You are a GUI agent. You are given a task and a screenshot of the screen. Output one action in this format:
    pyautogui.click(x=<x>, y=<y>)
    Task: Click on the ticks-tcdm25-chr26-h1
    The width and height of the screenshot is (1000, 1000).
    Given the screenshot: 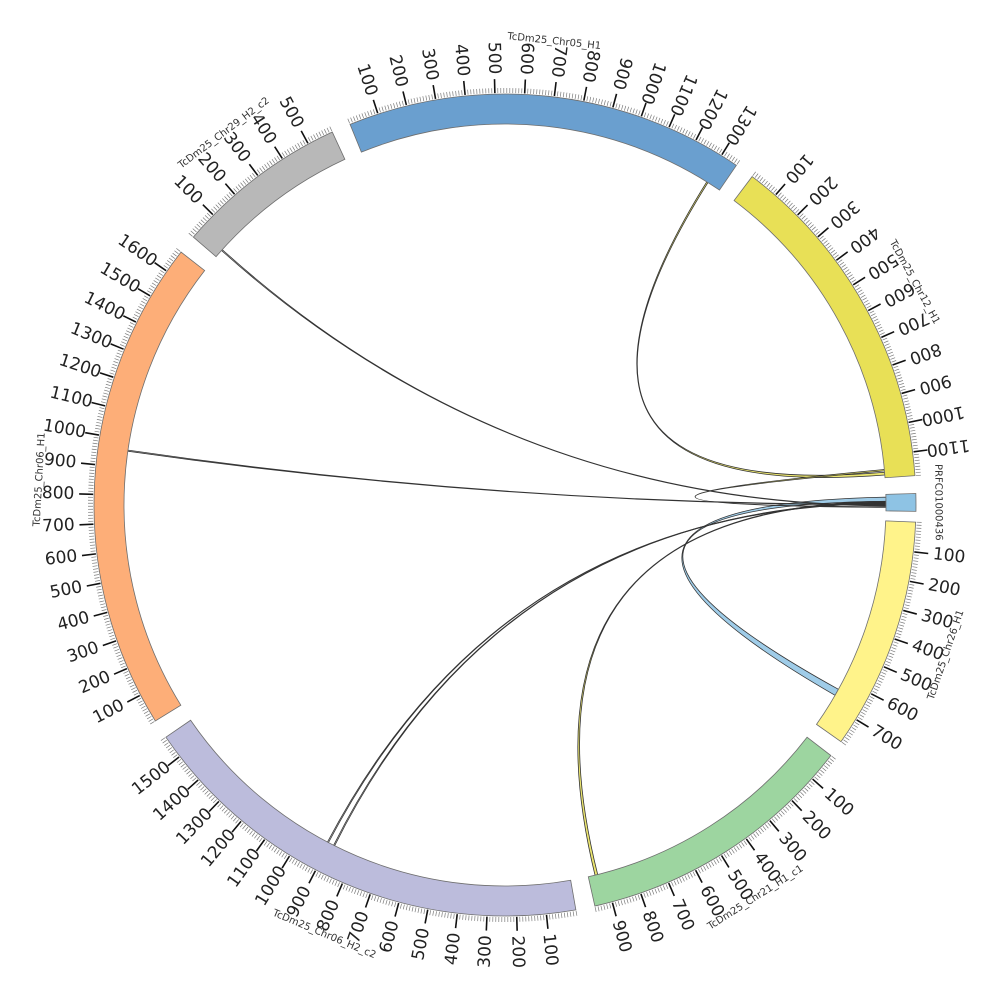 What is the action you would take?
    pyautogui.click(x=881, y=633)
    